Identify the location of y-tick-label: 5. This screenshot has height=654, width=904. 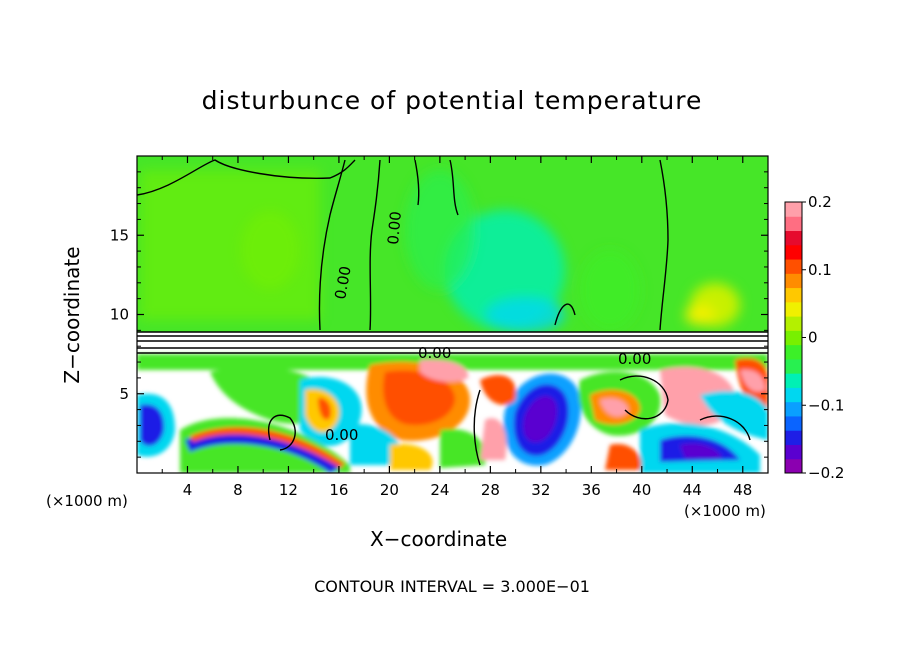
(124, 394).